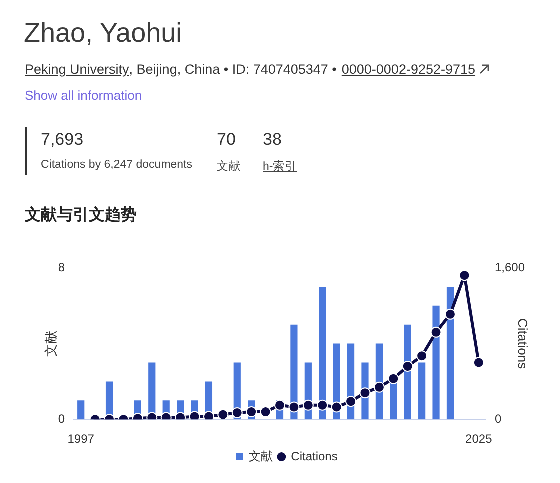 The image size is (560, 483). Describe the element at coordinates (62, 267) in the screenshot. I see `y-tick-label: 8` at that location.